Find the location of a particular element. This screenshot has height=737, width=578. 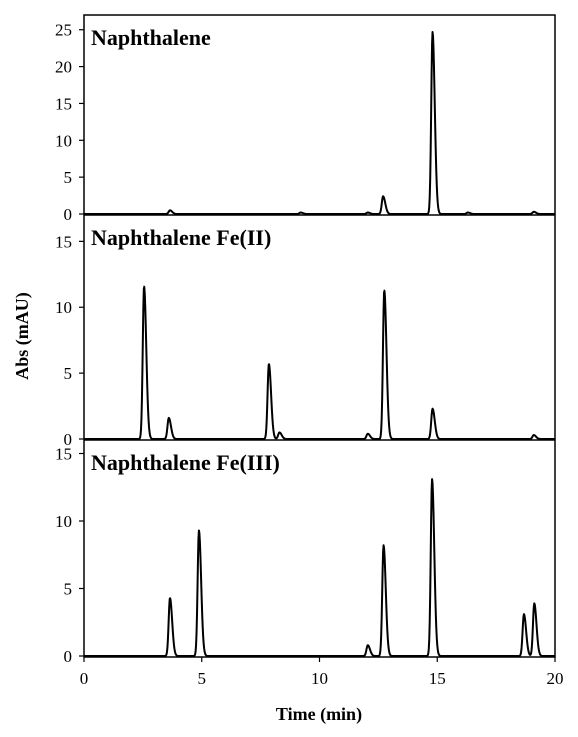

x-axis-title: Time (min) is located at coordinates (319, 714).